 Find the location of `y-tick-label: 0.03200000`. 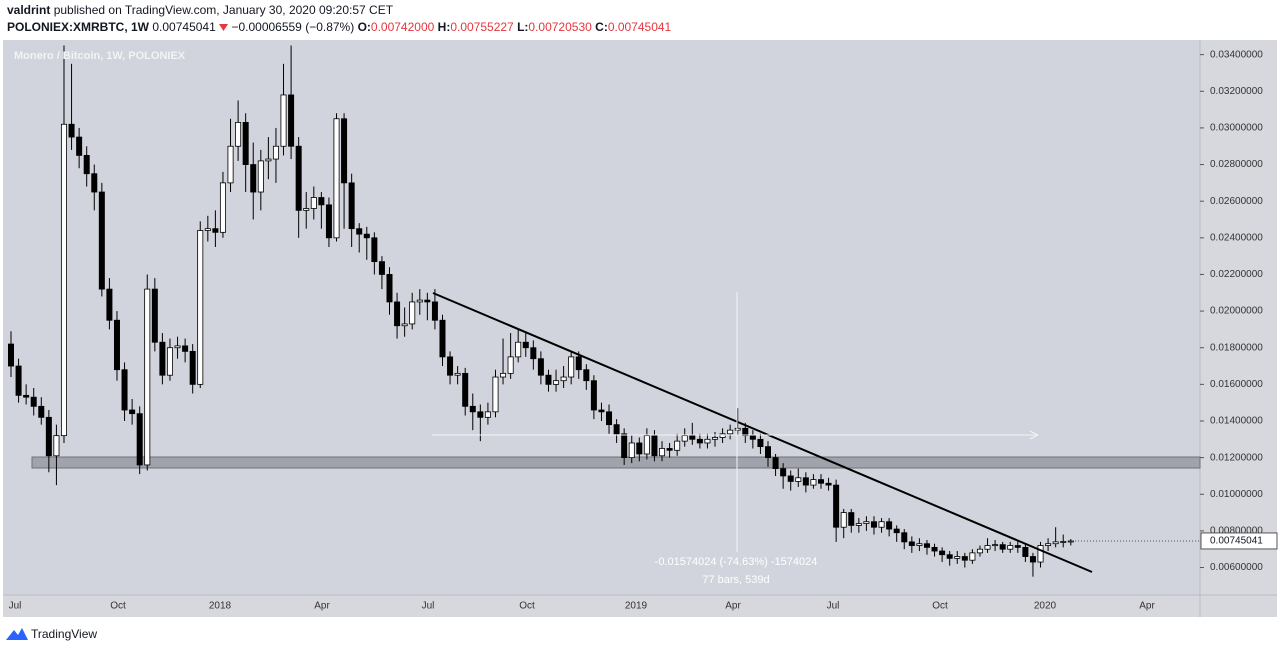

y-tick-label: 0.03200000 is located at coordinates (1236, 91).